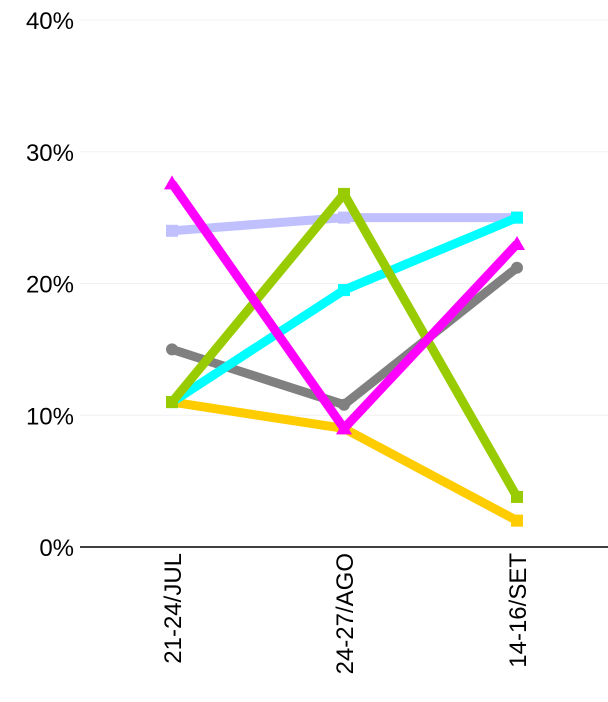  I want to click on series-line, so click(345, 461).